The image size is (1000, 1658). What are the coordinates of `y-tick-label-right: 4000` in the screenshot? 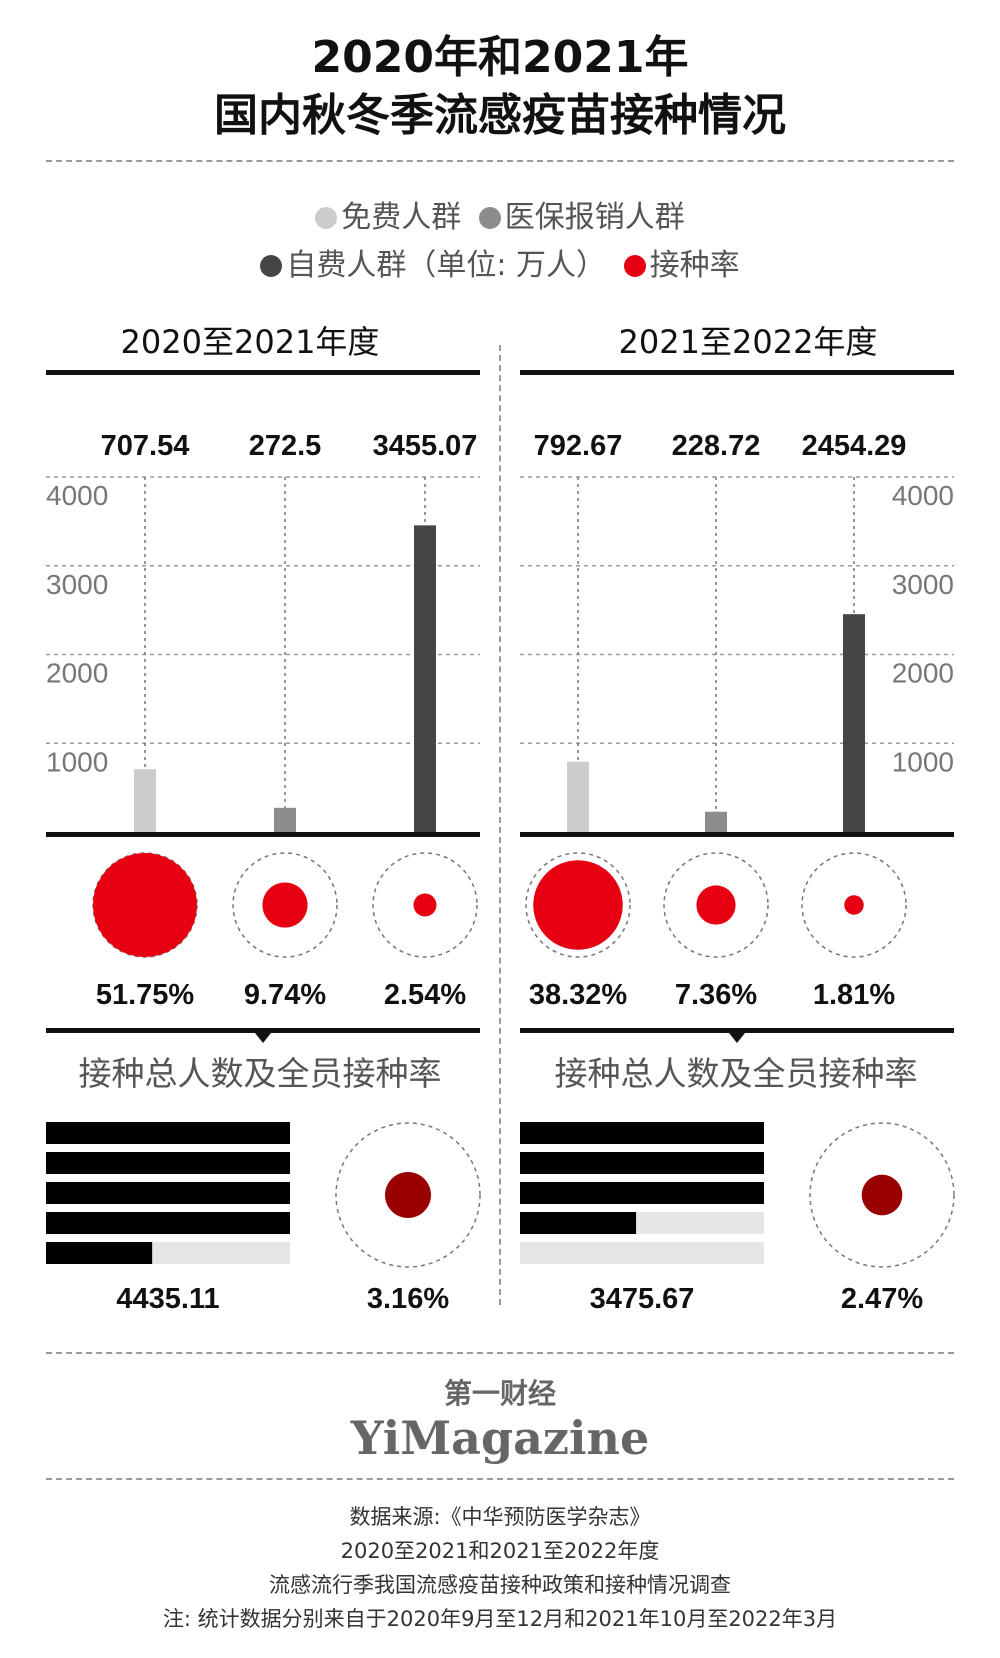 It's located at (923, 495).